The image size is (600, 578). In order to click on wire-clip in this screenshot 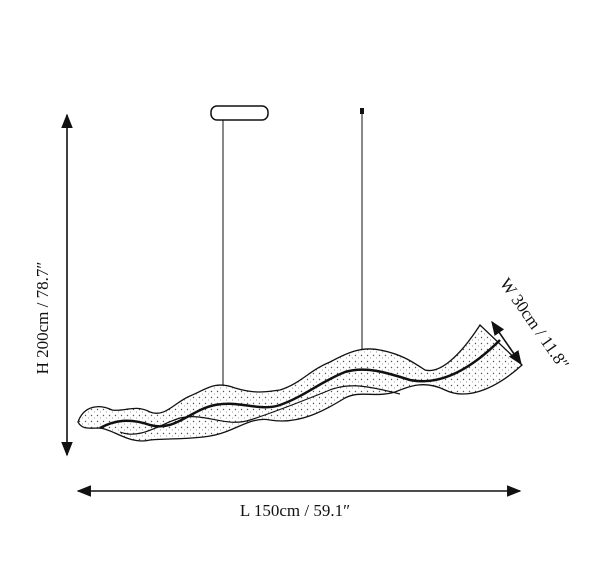, I will do `click(362, 111)`.